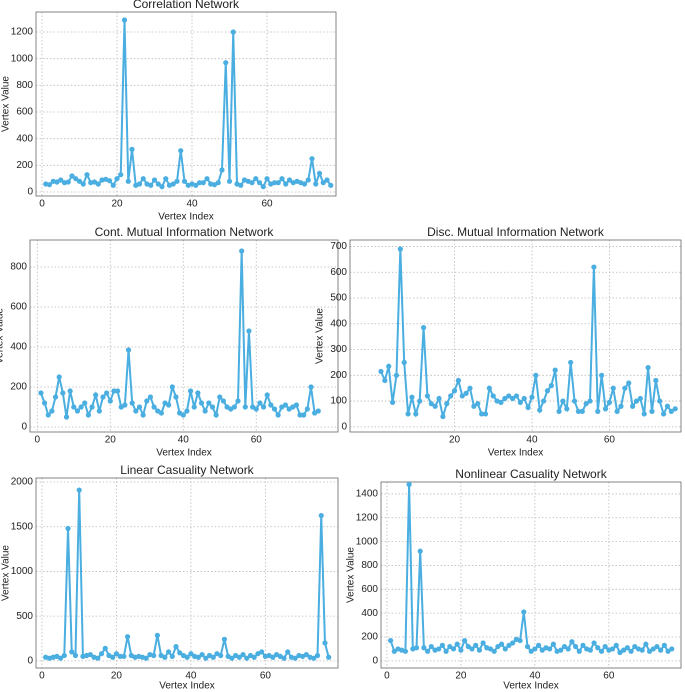 The width and height of the screenshot is (685, 692). What do you see at coordinates (24, 427) in the screenshot?
I see `y-tick-label: 0` at bounding box center [24, 427].